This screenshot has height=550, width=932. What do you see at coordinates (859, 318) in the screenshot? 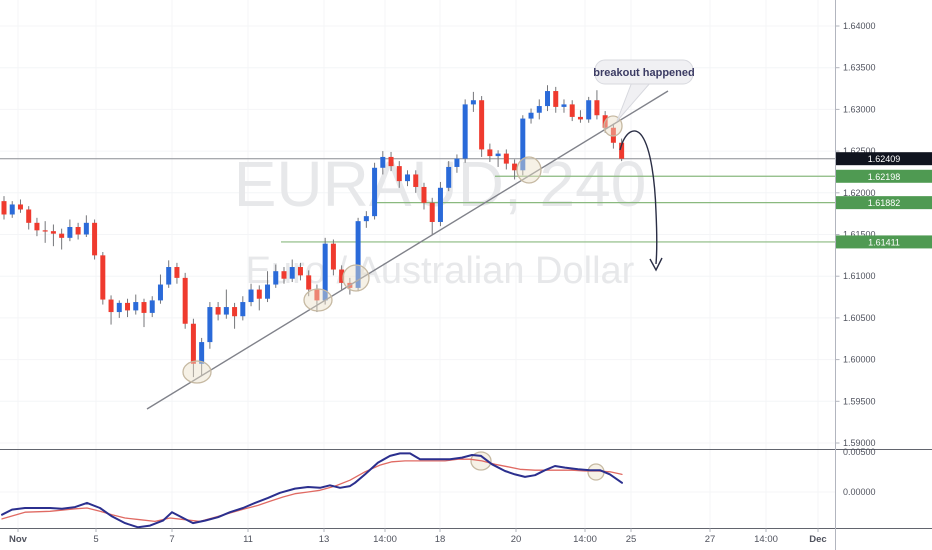
I see `price-tick-label: 1.60500` at bounding box center [859, 318].